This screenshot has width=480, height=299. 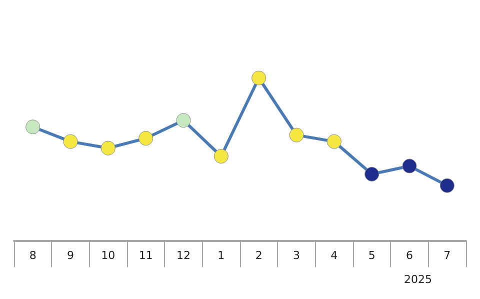 I want to click on x-tick-label: 2, so click(x=258, y=255).